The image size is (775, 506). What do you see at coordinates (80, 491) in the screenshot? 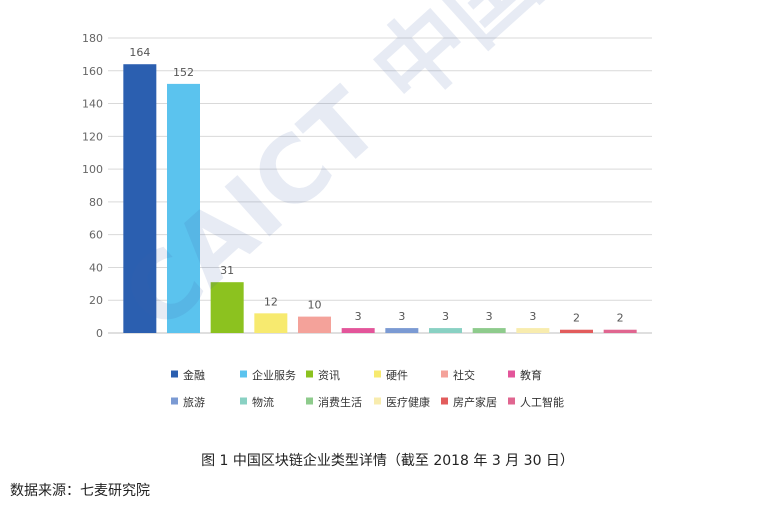
I see `data-source: 数据来源：七麦研究院` at bounding box center [80, 491].